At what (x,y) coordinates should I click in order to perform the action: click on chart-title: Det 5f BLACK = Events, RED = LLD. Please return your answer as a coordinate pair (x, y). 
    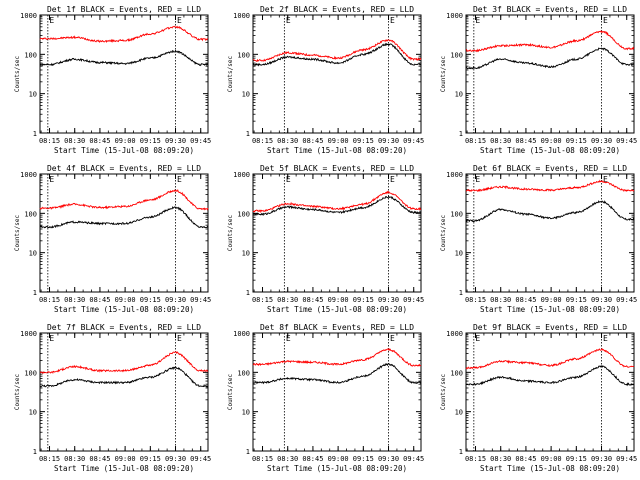
    Looking at the image, I should click on (337, 168).